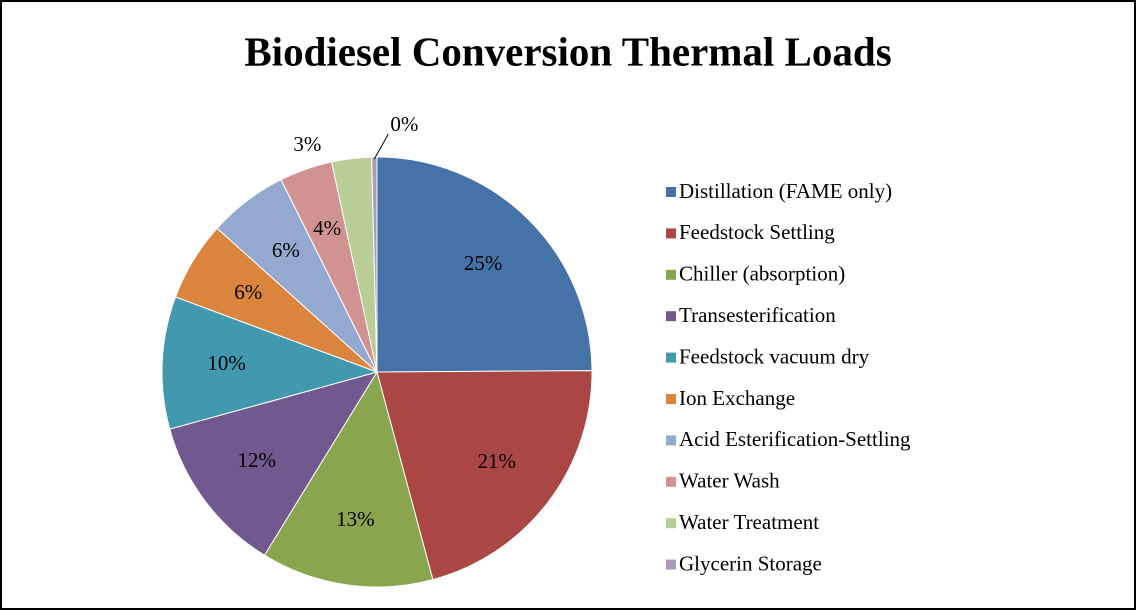  What do you see at coordinates (307, 144) in the screenshot?
I see `data-label: 3%` at bounding box center [307, 144].